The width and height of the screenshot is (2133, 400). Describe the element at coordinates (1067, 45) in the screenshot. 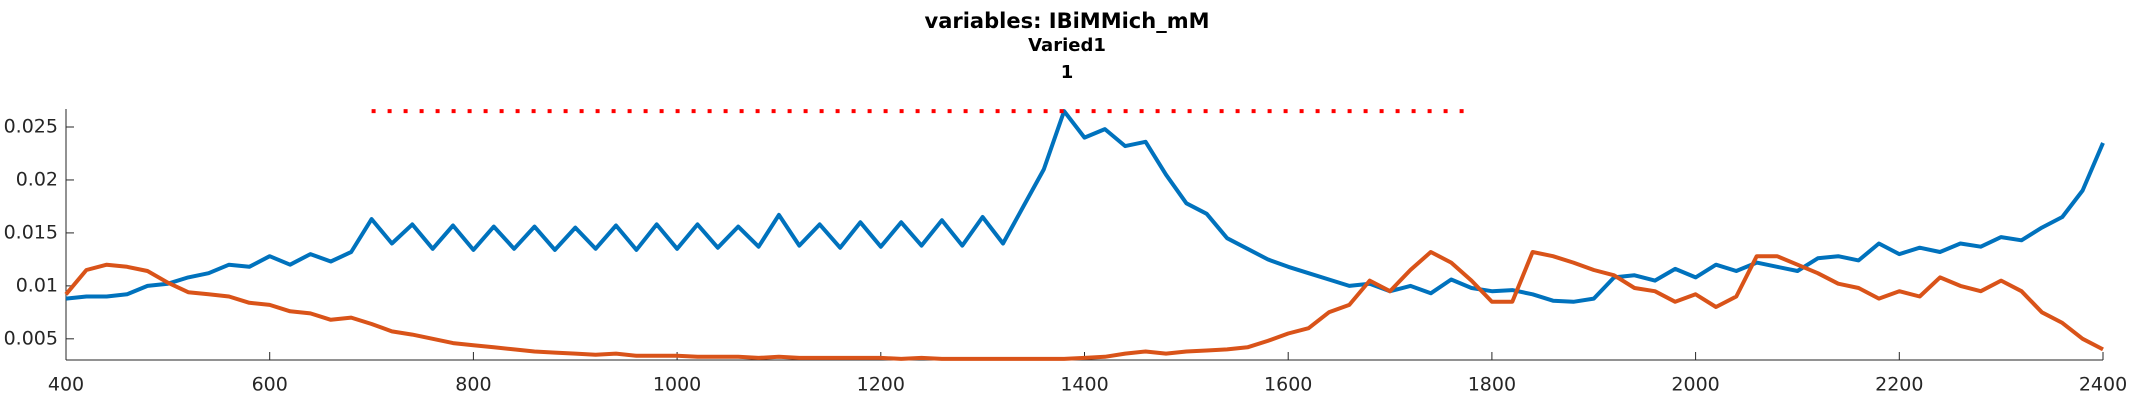

I see `chart-subtitle: Varied1` at that location.